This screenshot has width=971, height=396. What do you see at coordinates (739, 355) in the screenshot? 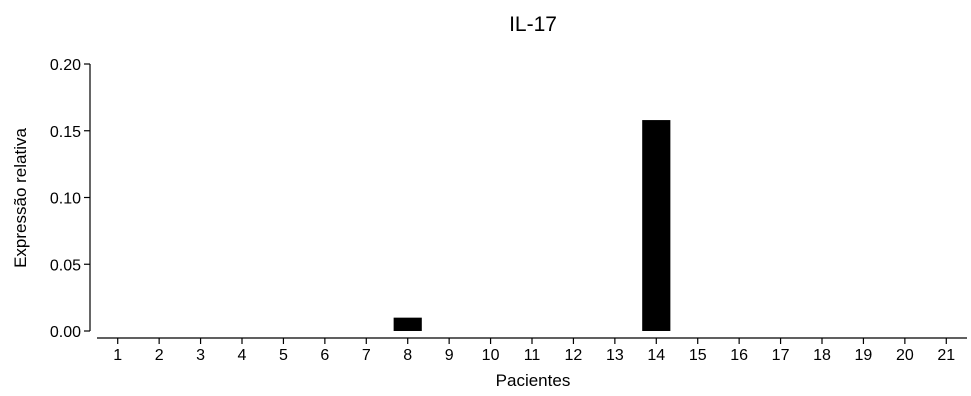
I see `x-tick-label: 16` at bounding box center [739, 355].